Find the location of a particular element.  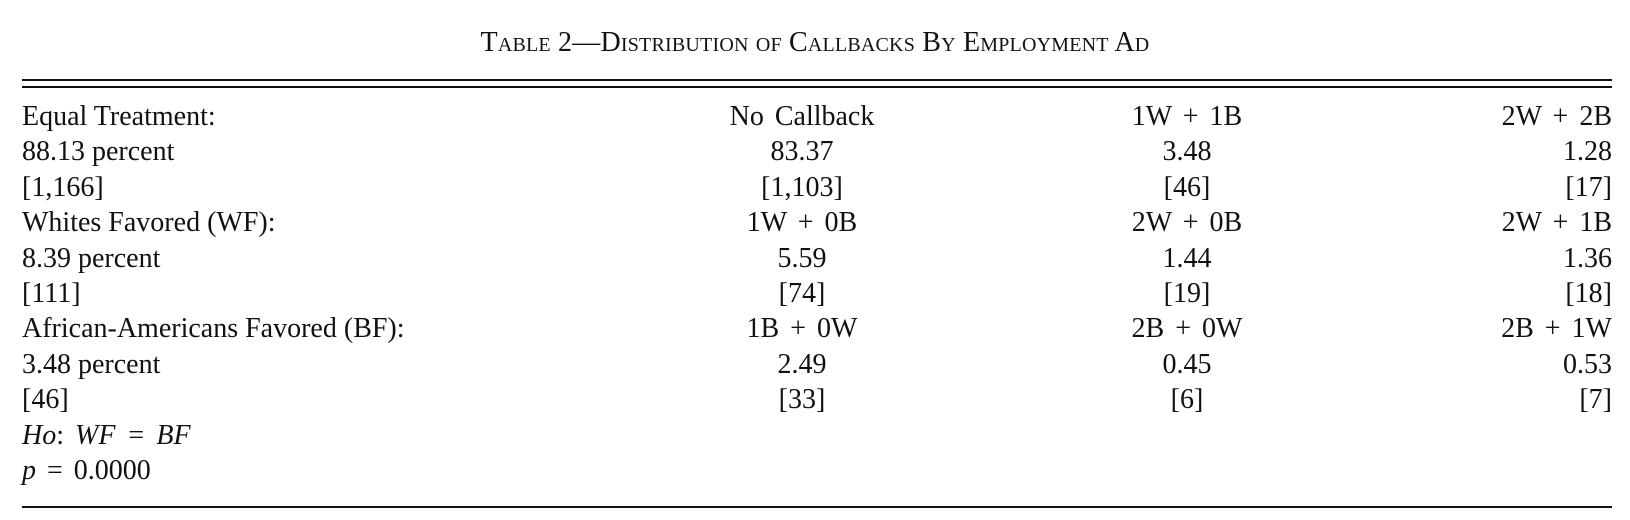

table-cell: 0.53 is located at coordinates (1587, 364).